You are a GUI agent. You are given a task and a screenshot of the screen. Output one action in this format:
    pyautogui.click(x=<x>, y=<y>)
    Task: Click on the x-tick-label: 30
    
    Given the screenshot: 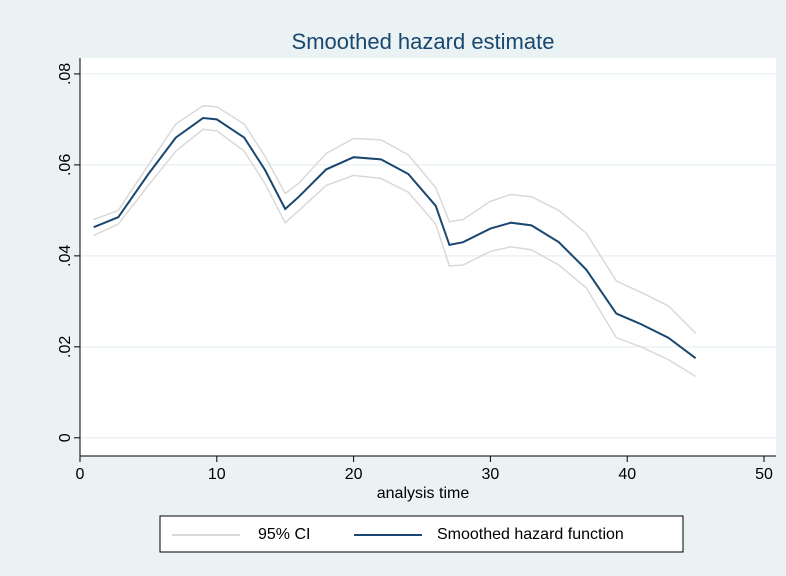 What is the action you would take?
    pyautogui.click(x=491, y=474)
    